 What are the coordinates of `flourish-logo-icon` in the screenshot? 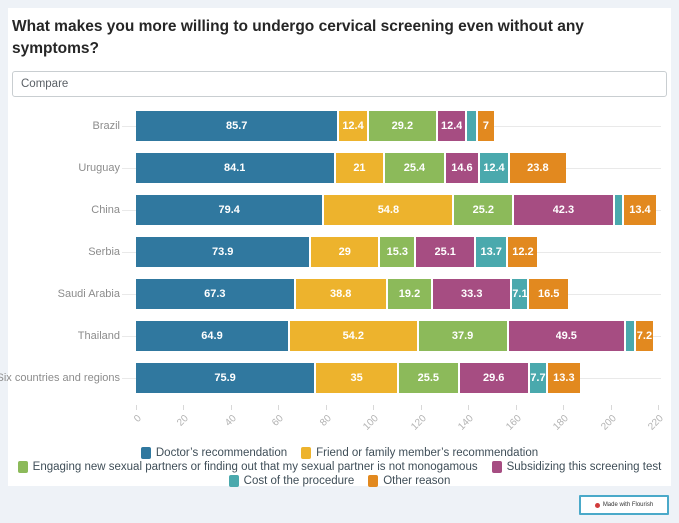 It's located at (597, 505).